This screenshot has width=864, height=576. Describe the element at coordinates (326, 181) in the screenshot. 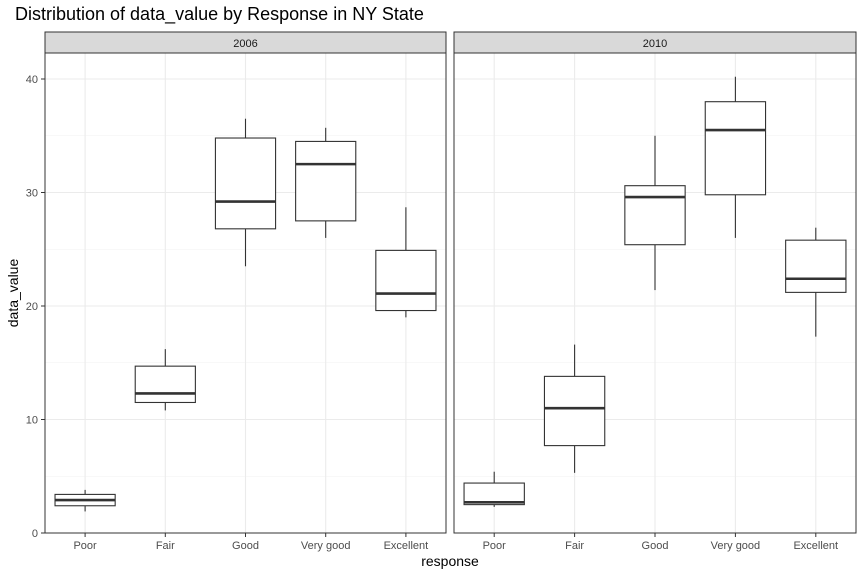

I see `box-2006-very-good` at that location.